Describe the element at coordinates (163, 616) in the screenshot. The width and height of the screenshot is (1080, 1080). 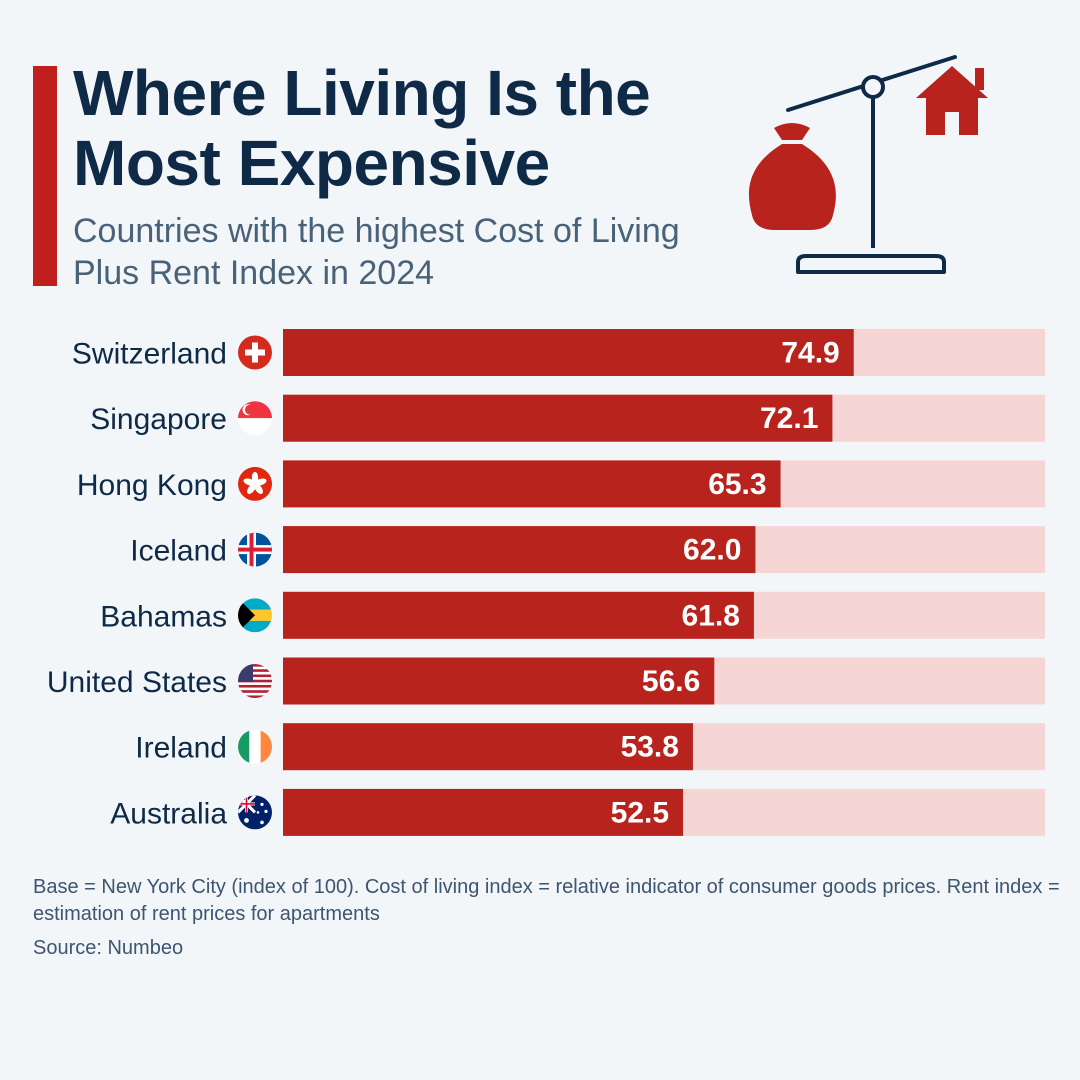
I see `category-label-bahamas: Bahamas` at that location.